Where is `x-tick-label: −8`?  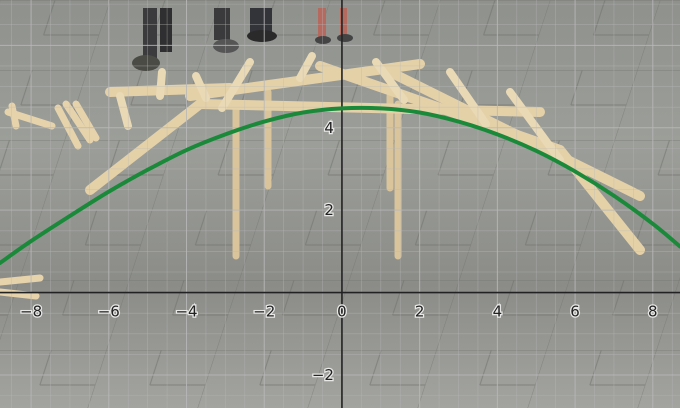 x-tick-label: −8 is located at coordinates (31, 312).